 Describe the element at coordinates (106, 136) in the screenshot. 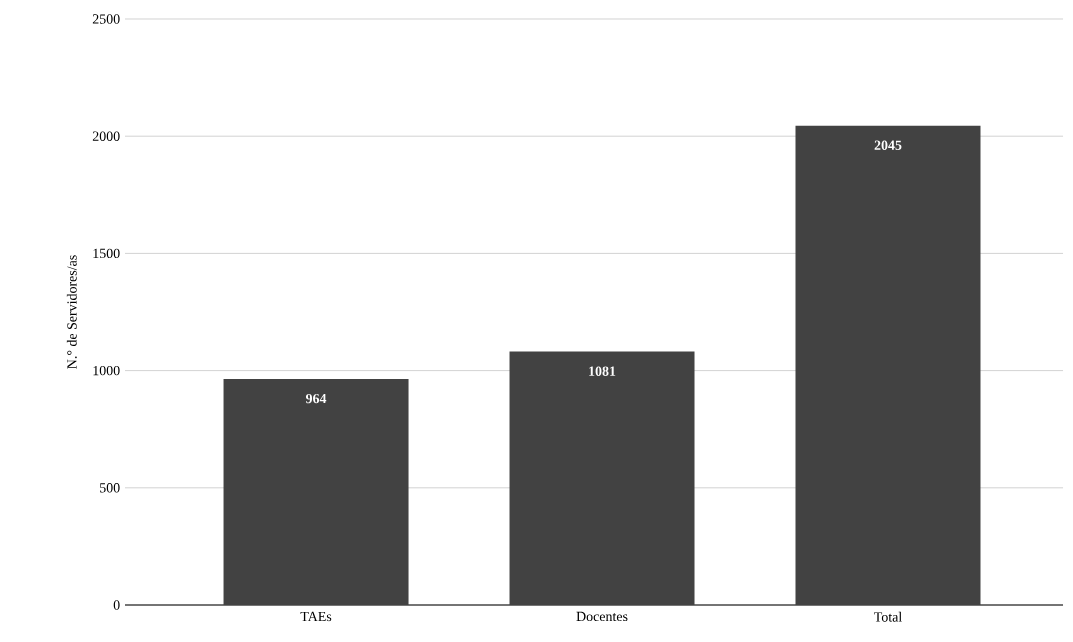

I see `y-tick-label: 2000` at that location.